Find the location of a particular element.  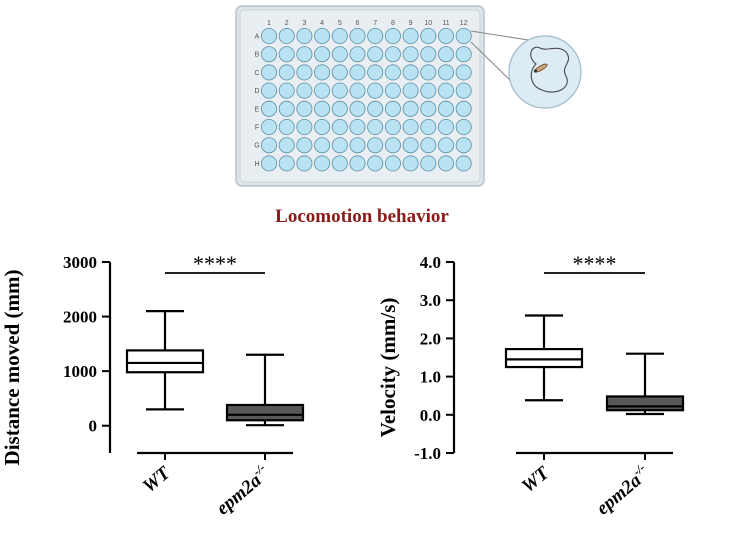

x-tick-label: WT is located at coordinates (157, 479).